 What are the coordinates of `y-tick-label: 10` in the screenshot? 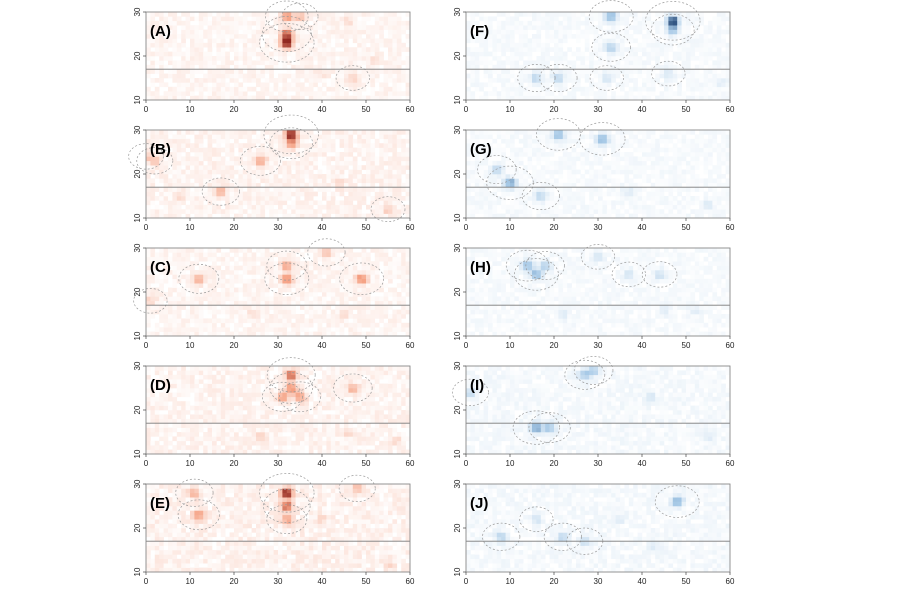 It's located at (137, 453).